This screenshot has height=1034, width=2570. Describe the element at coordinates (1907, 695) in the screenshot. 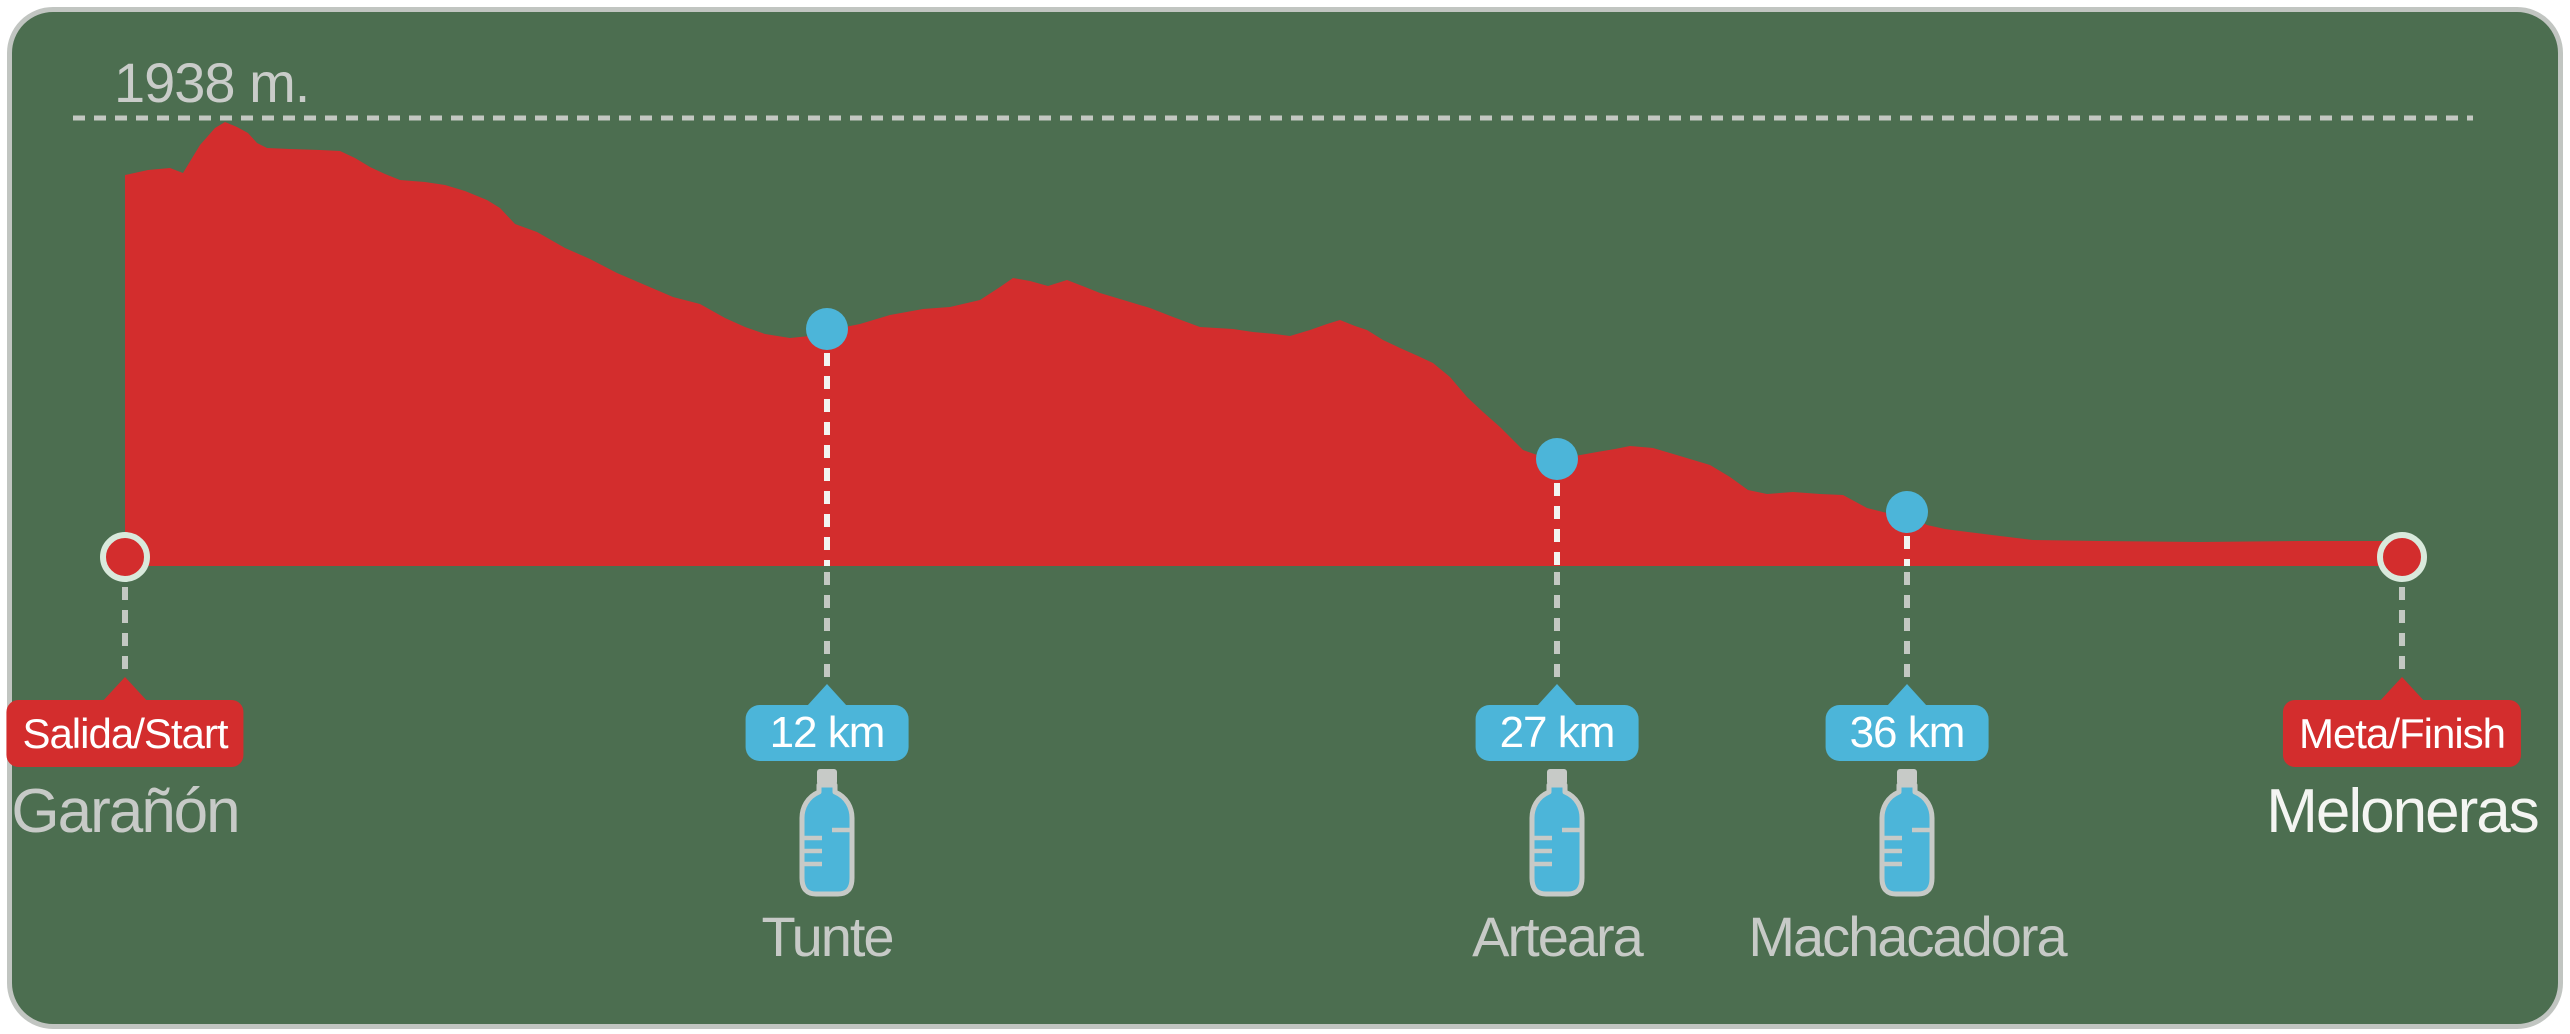

I see `machacadora-badge-pointer` at that location.